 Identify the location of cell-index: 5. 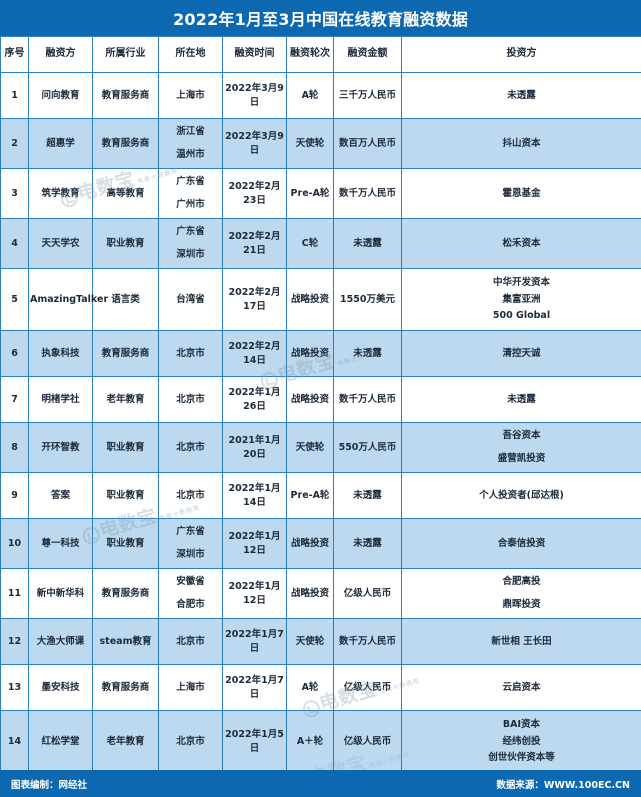
(14, 299).